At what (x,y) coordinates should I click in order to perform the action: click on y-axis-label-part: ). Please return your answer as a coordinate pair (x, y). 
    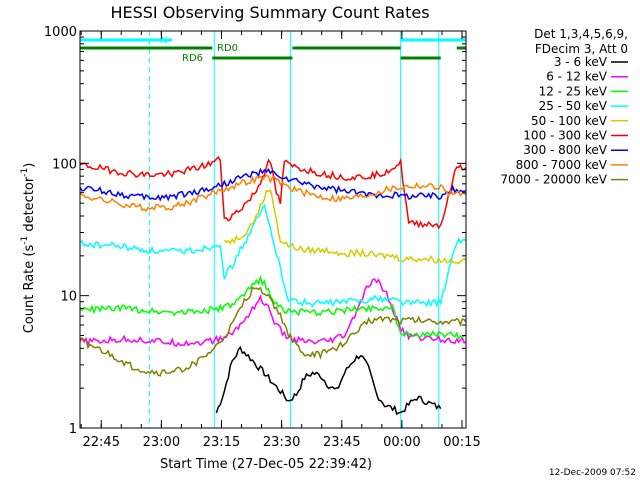
    Looking at the image, I should click on (29, 165).